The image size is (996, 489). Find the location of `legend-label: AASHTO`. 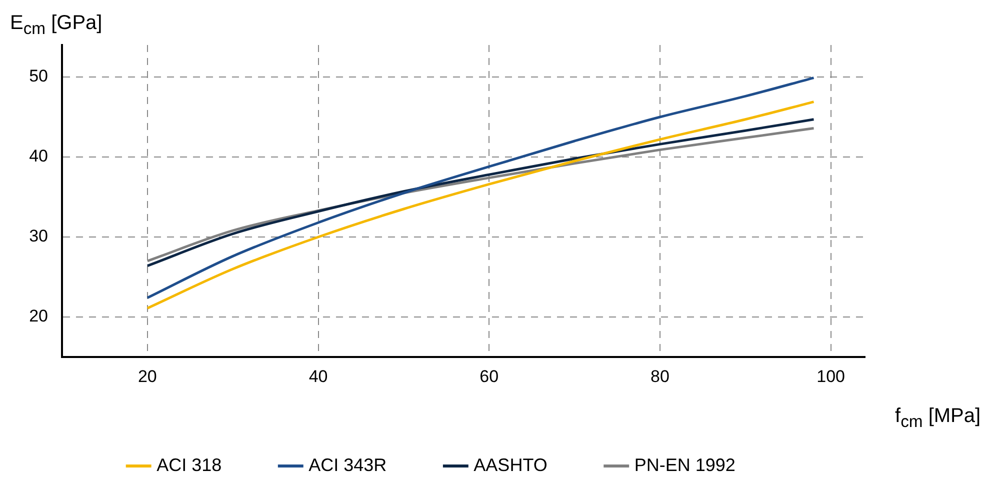

legend-label: AASHTO is located at coordinates (511, 464).